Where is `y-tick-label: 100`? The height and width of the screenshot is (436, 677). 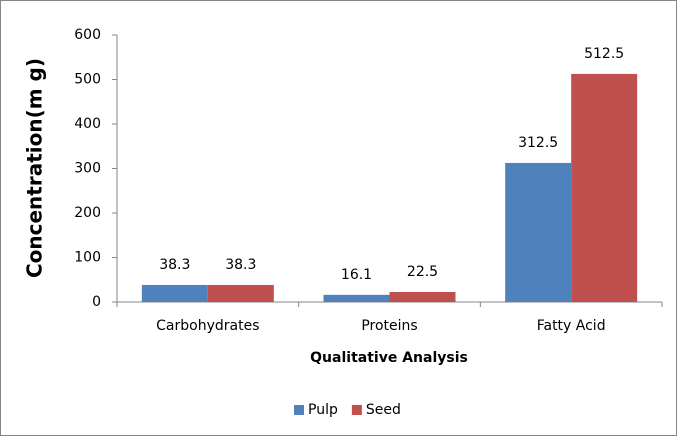 y-tick-label: 100 is located at coordinates (87, 258).